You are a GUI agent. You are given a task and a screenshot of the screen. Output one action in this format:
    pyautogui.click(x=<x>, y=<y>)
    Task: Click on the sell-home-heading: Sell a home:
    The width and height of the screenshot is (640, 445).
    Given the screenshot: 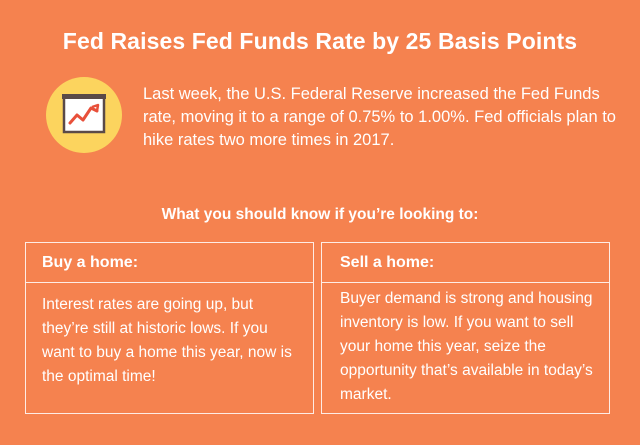 What is the action you would take?
    pyautogui.click(x=465, y=263)
    